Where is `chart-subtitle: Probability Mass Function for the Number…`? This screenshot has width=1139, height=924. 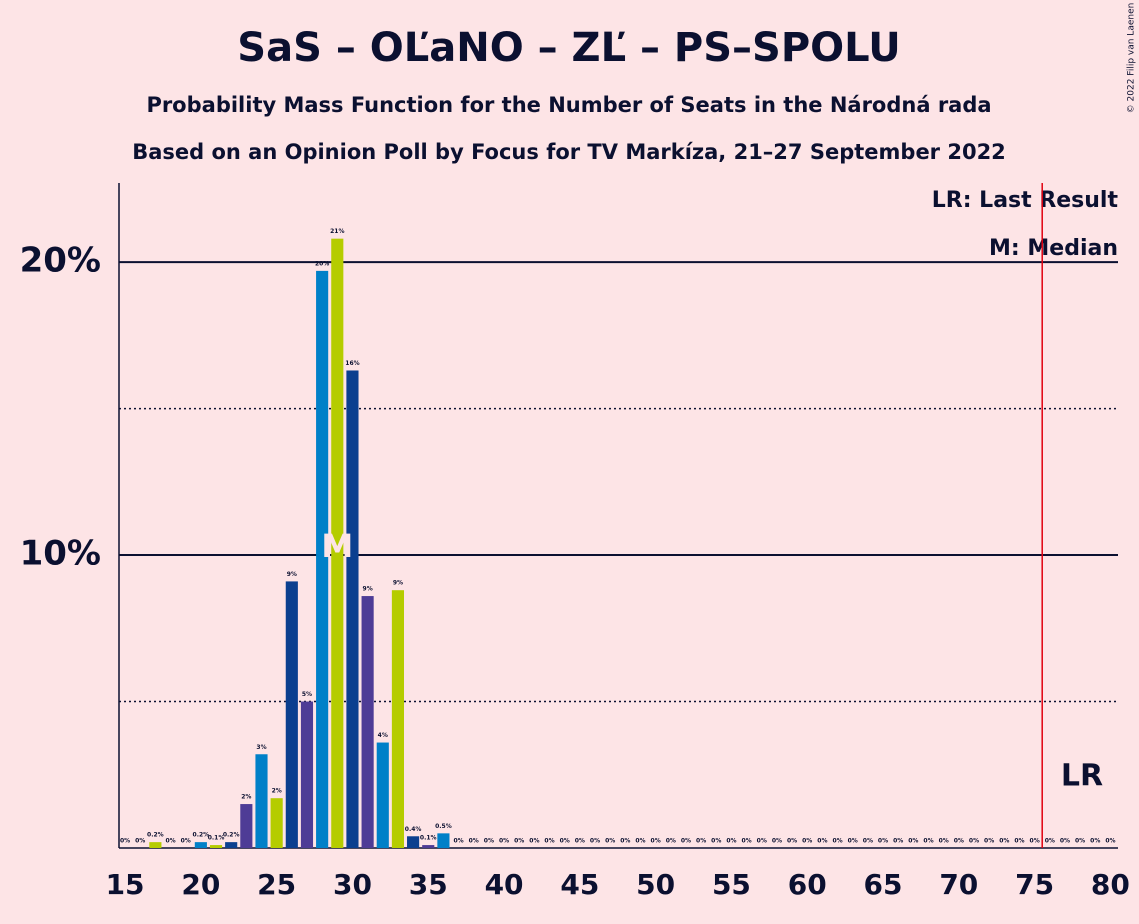 chart-subtitle: Probability Mass Function for the Number… is located at coordinates (568, 105).